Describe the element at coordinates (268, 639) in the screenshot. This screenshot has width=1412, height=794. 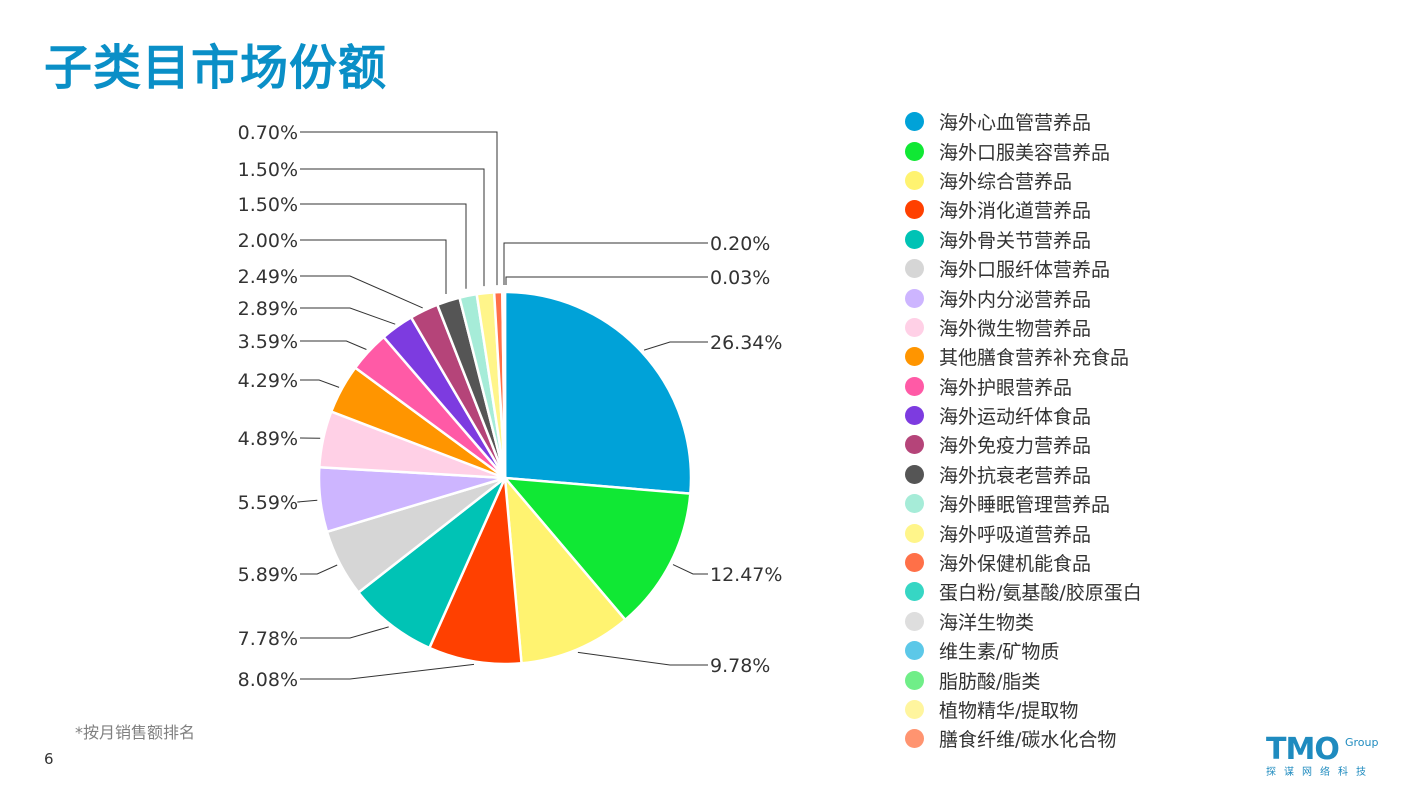
I see `value-label: 7.78%` at that location.